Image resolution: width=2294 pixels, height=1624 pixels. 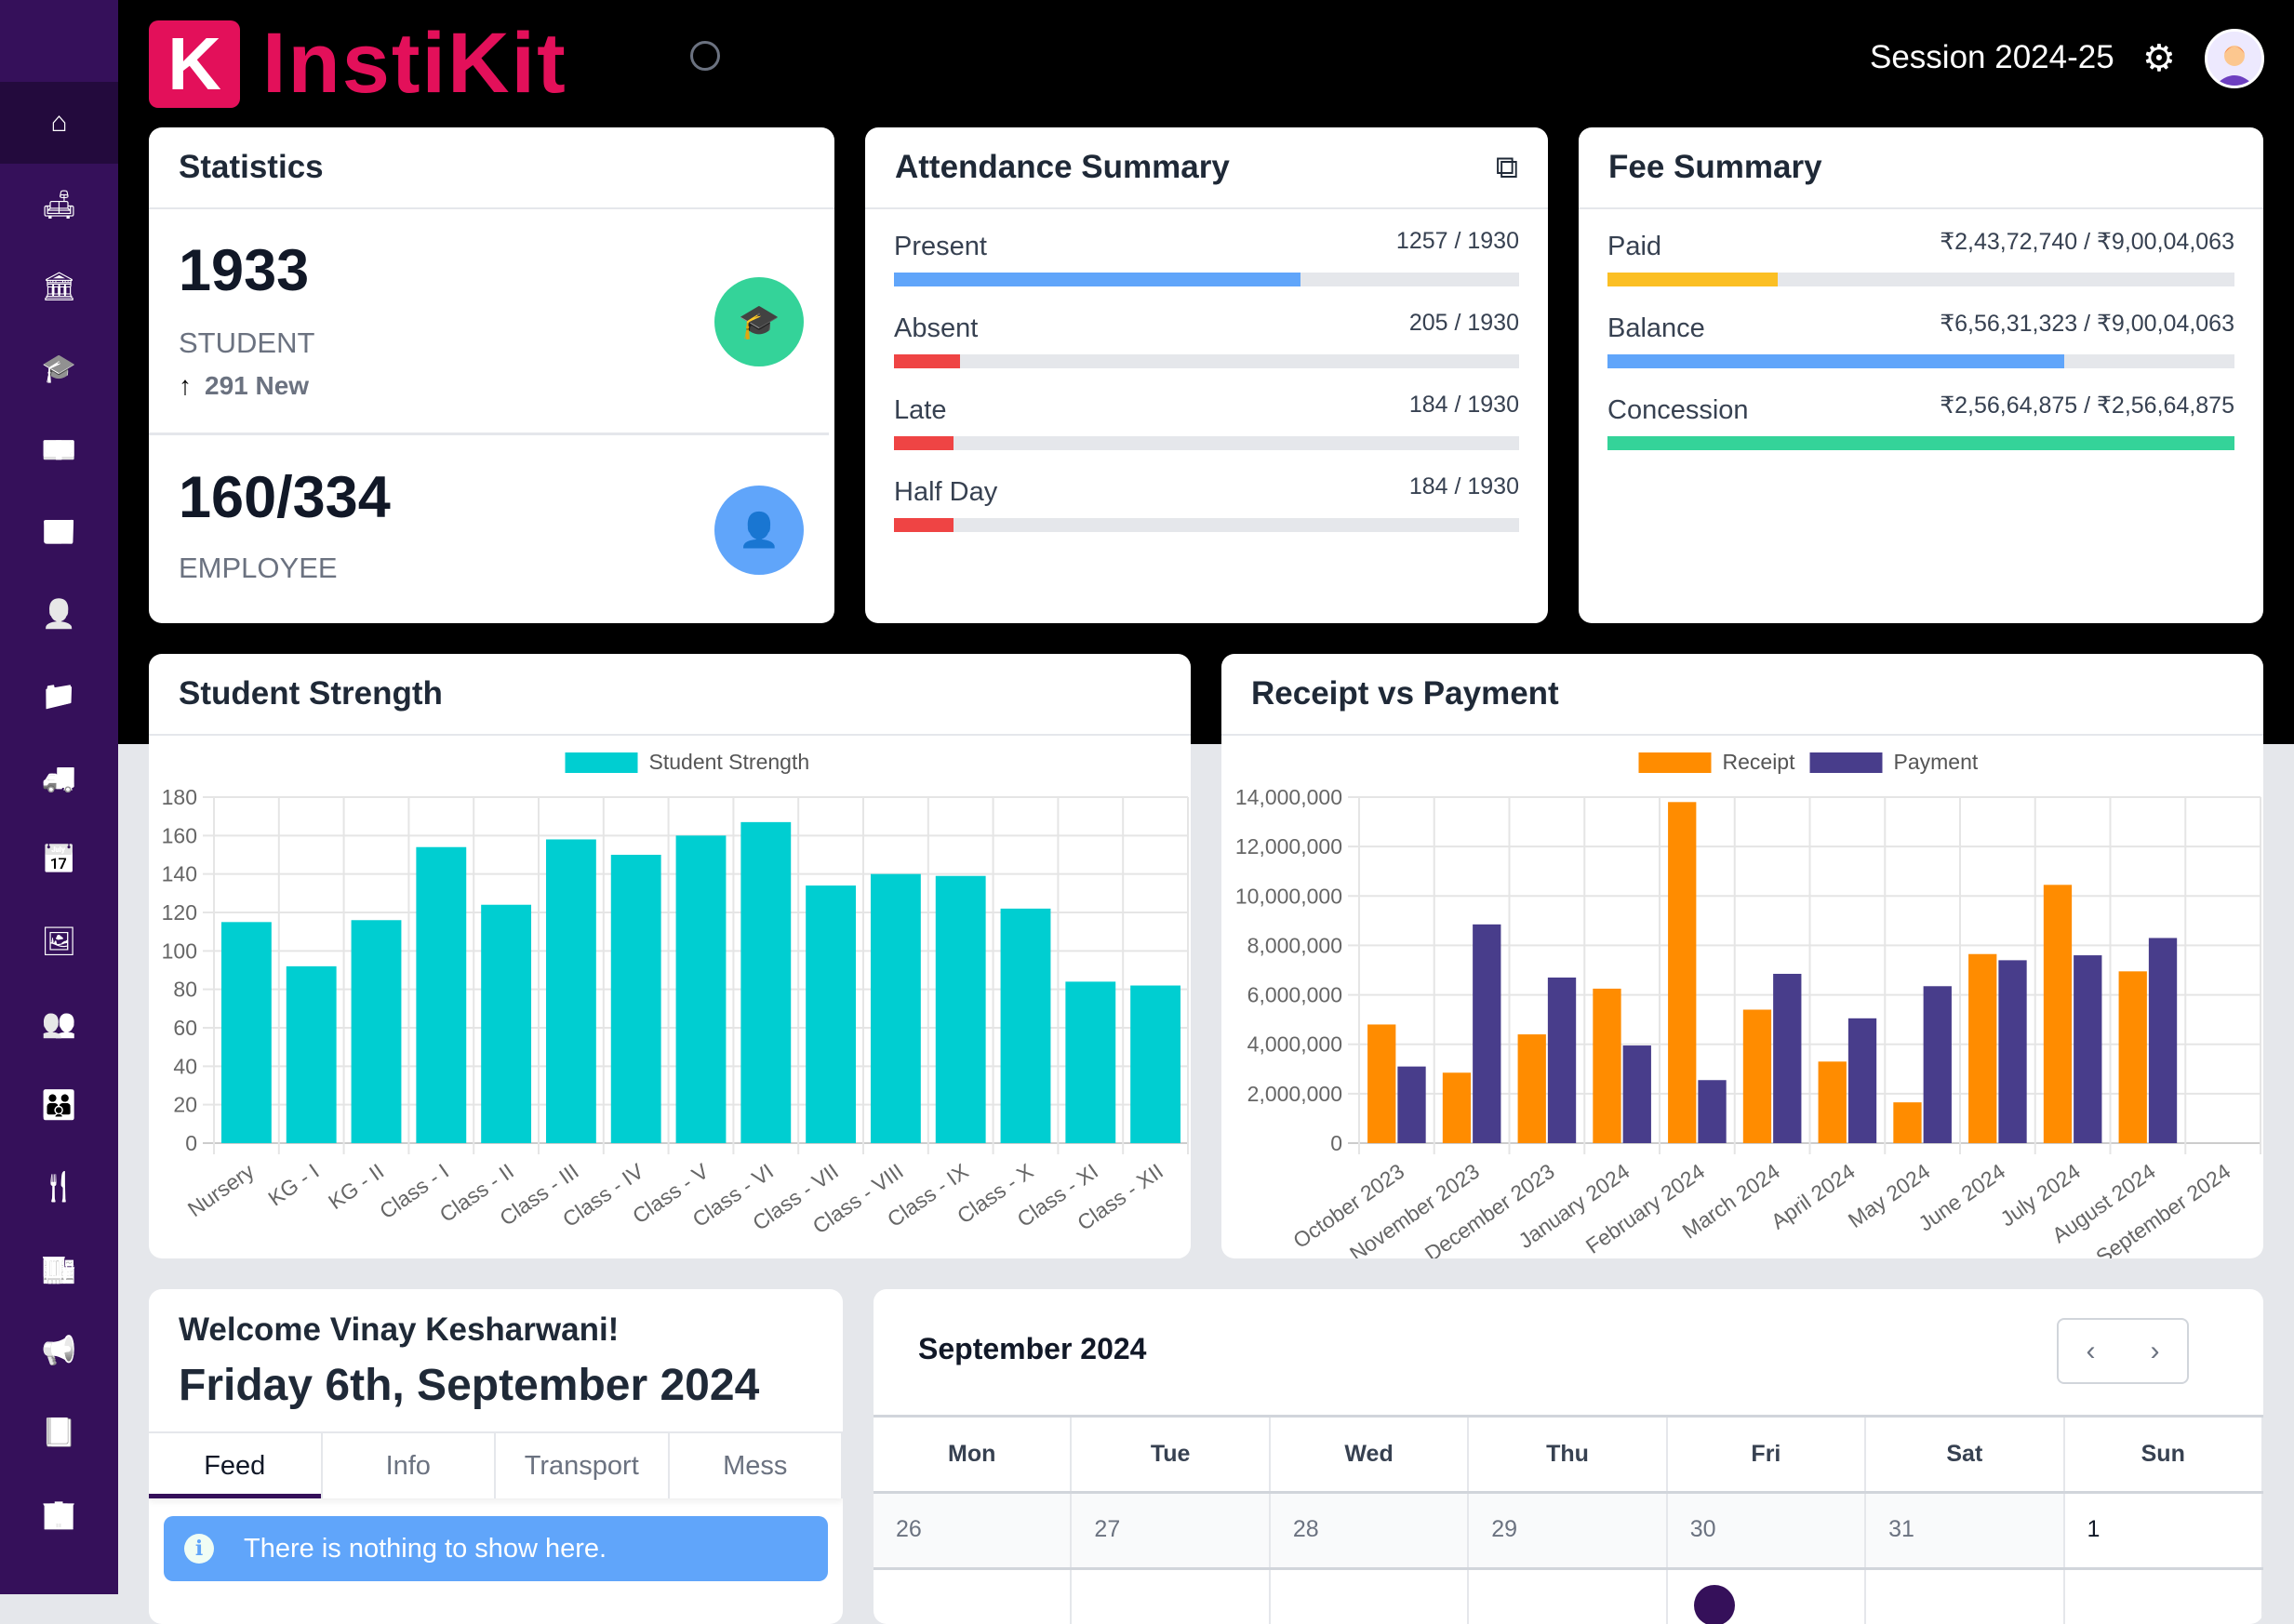 What do you see at coordinates (2155, 1351) in the screenshot?
I see `next-month-button: ›` at bounding box center [2155, 1351].